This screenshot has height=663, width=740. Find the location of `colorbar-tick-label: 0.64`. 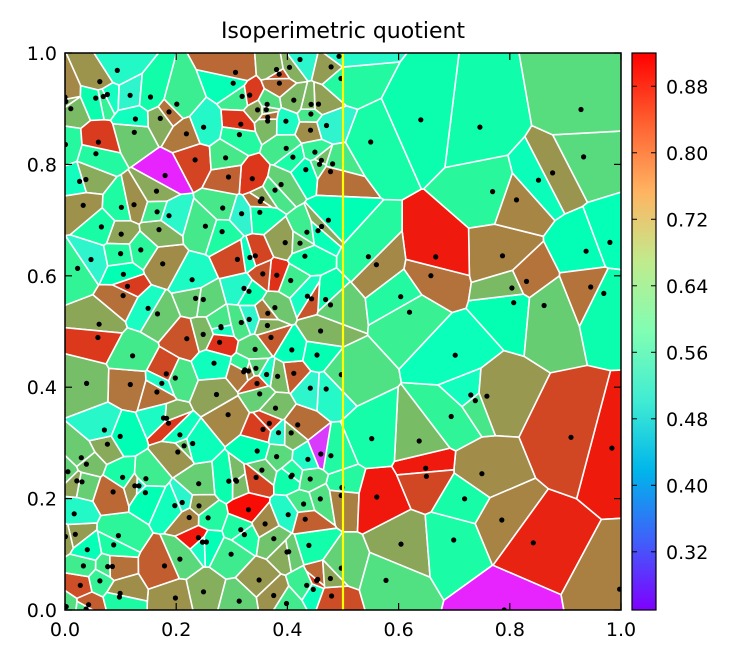

colorbar-tick-label: 0.64 is located at coordinates (687, 287).